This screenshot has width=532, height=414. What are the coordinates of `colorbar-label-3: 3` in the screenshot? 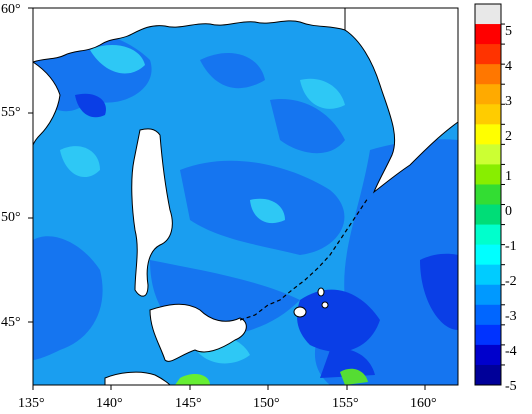 It's located at (508, 101).